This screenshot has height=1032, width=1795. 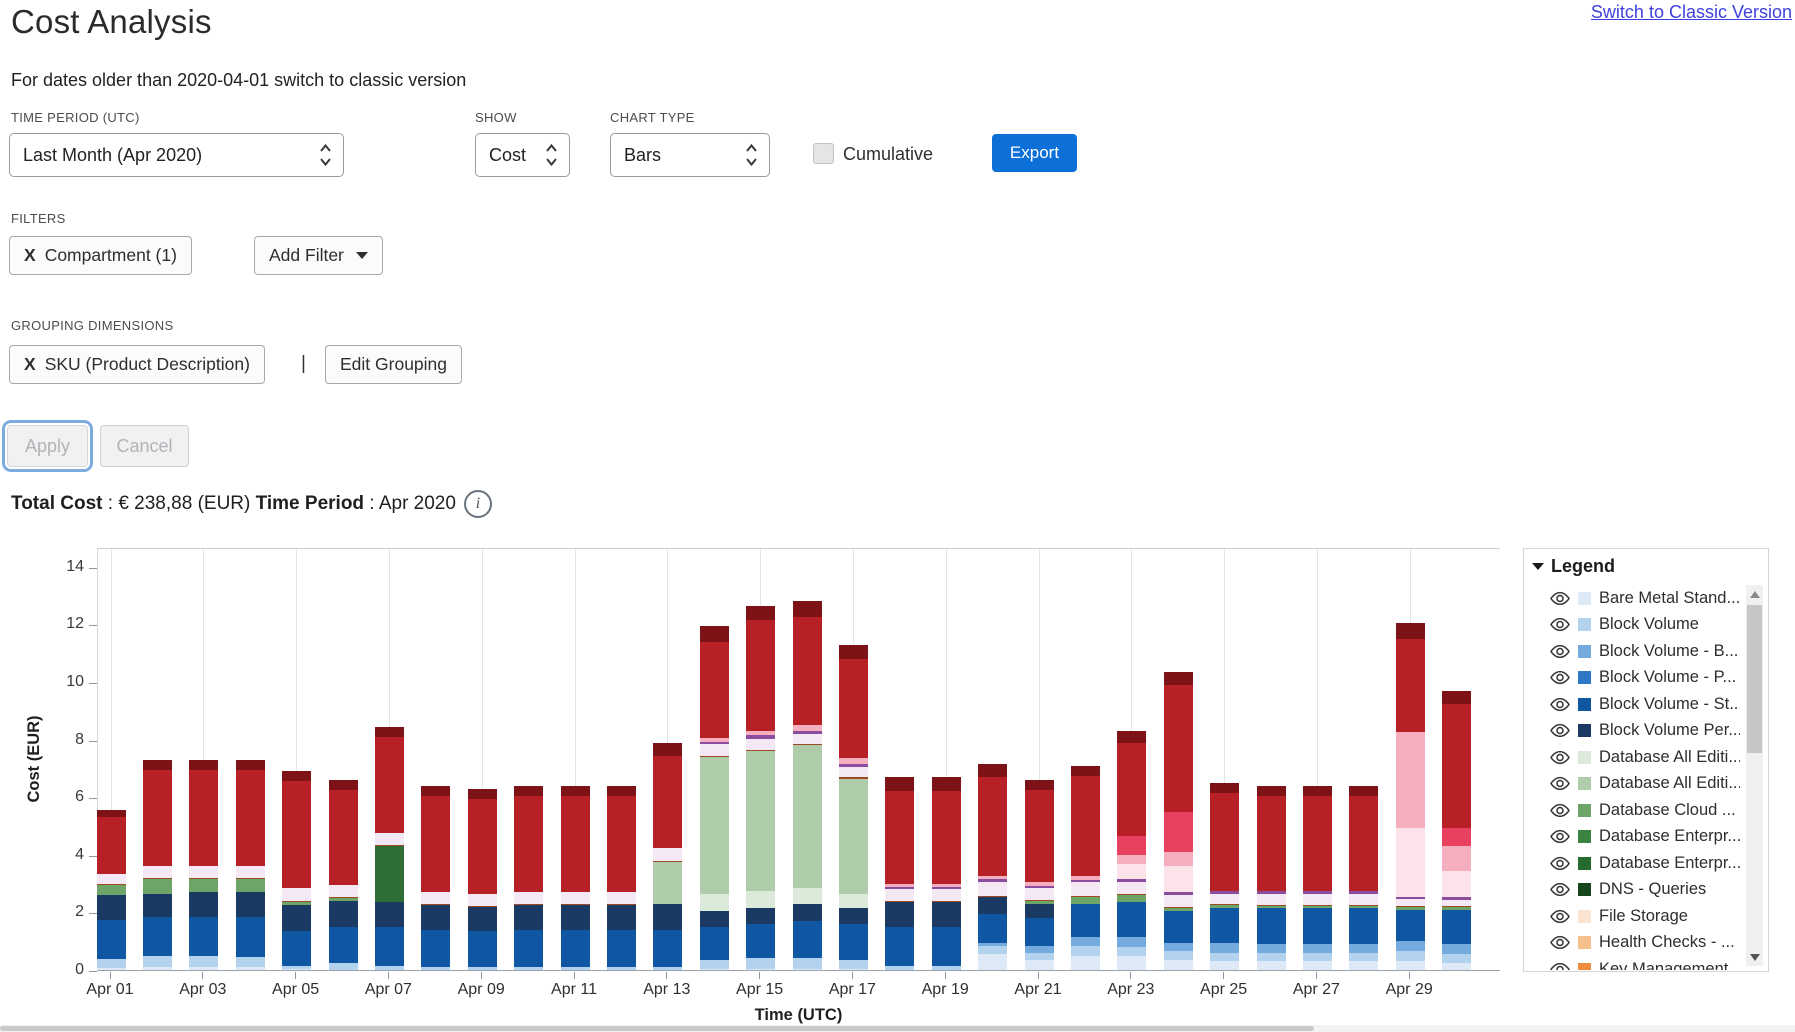 What do you see at coordinates (1754, 594) in the screenshot?
I see `scroll-up-button` at bounding box center [1754, 594].